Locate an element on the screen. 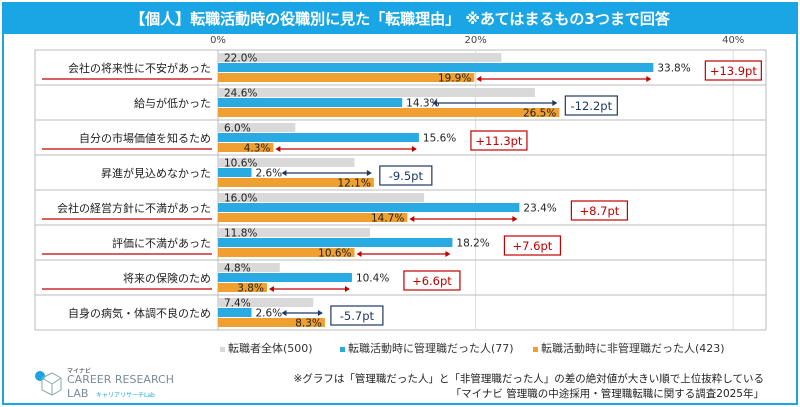 This screenshot has width=800, height=407. data-label: 11.8% is located at coordinates (240, 234).